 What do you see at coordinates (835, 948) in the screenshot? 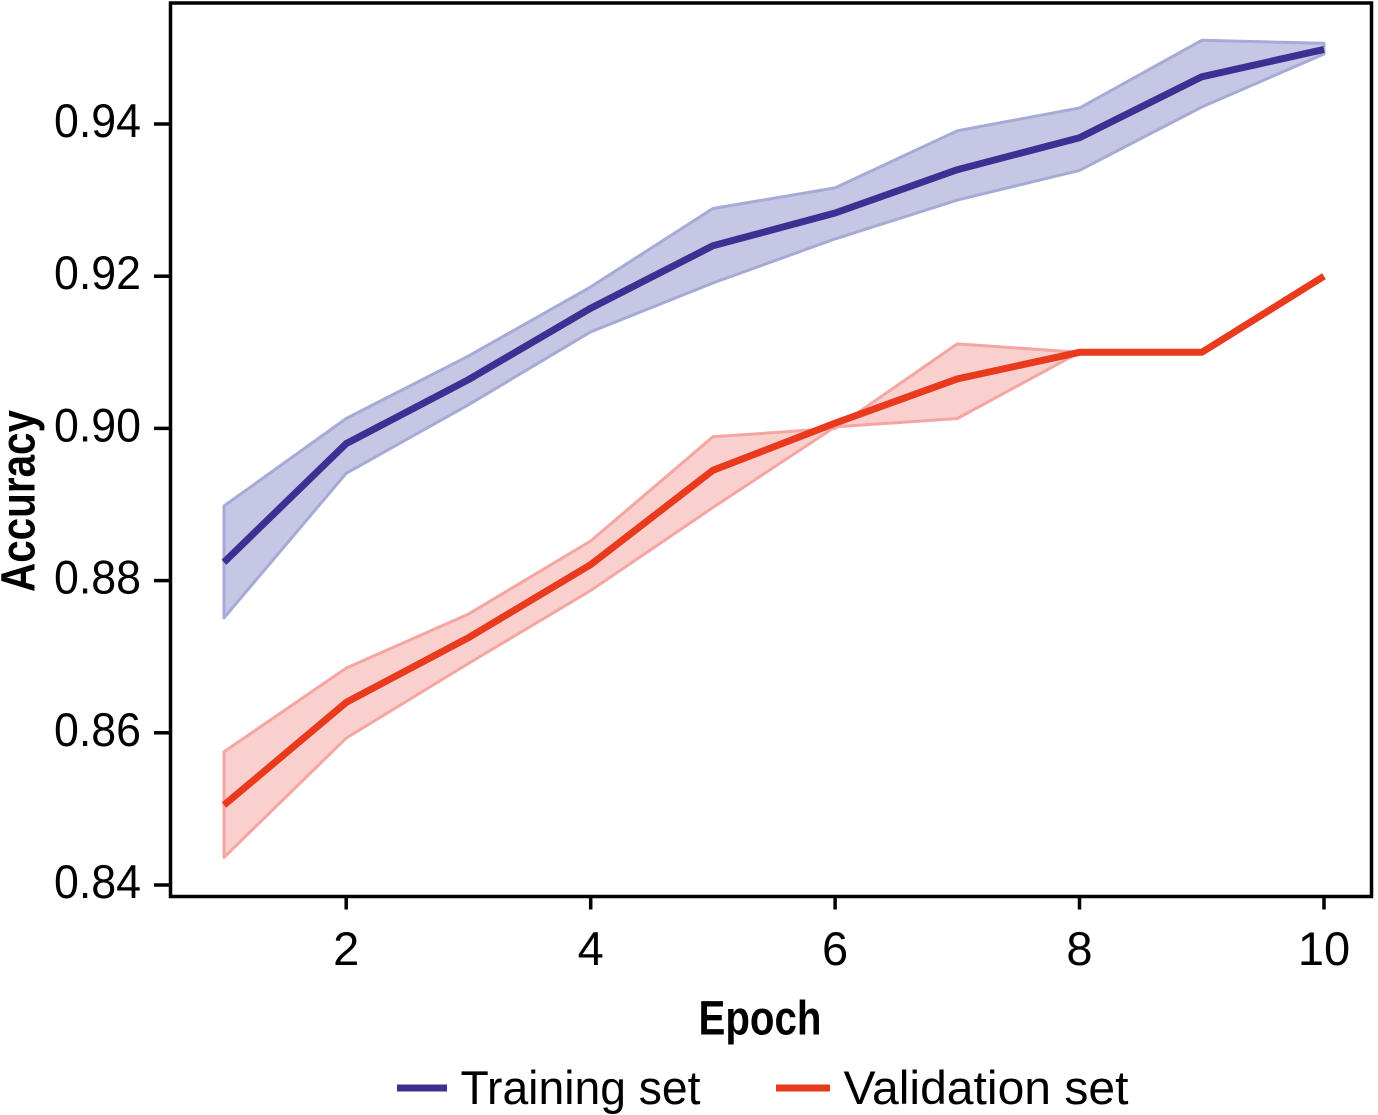
I see `svg-text: 6` at bounding box center [835, 948].